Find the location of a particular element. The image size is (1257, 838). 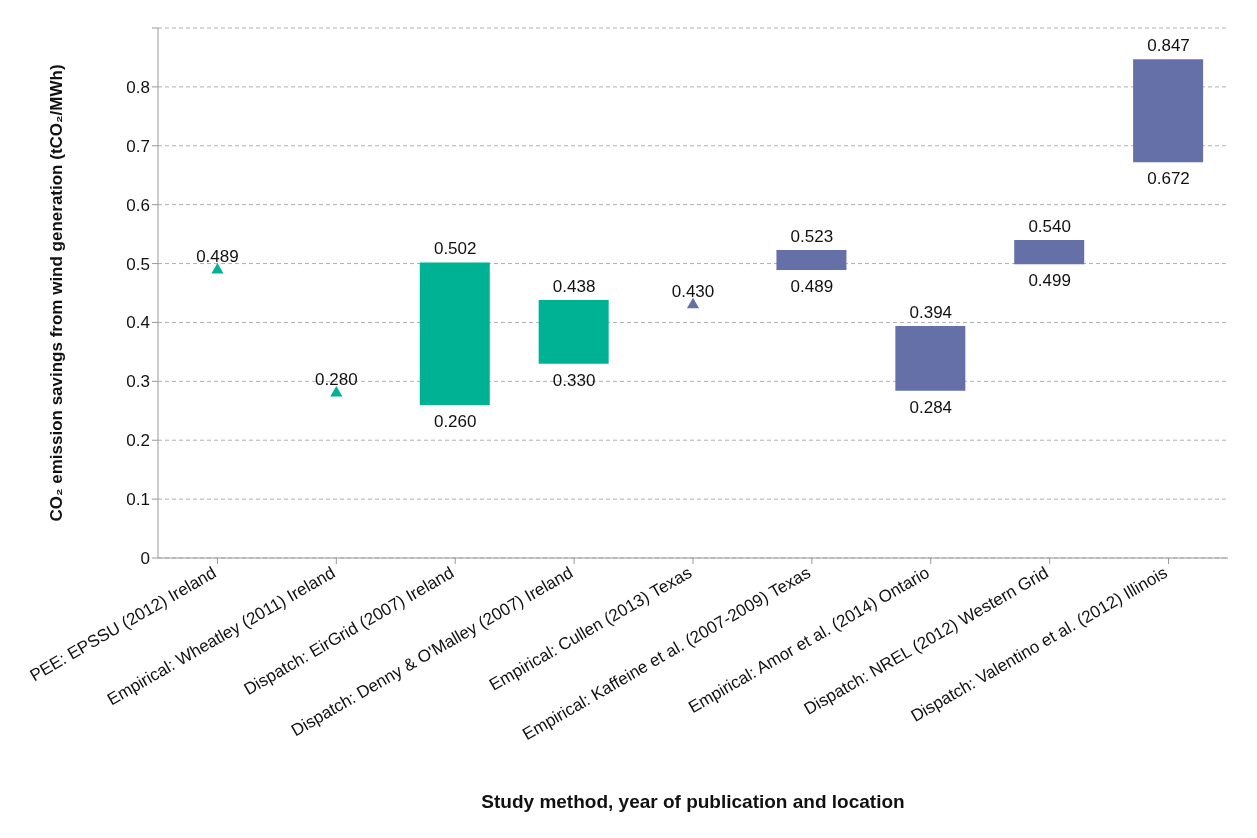

annotation: 0.502 is located at coordinates (455, 249).